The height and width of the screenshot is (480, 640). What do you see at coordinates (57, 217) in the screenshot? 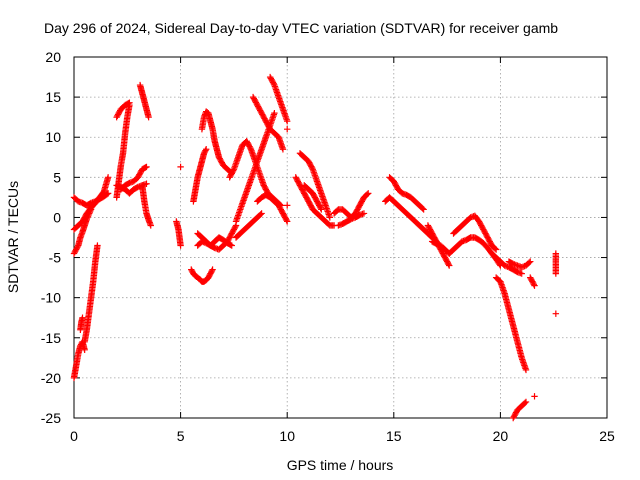
I see `y-tick-label: 0` at bounding box center [57, 217].